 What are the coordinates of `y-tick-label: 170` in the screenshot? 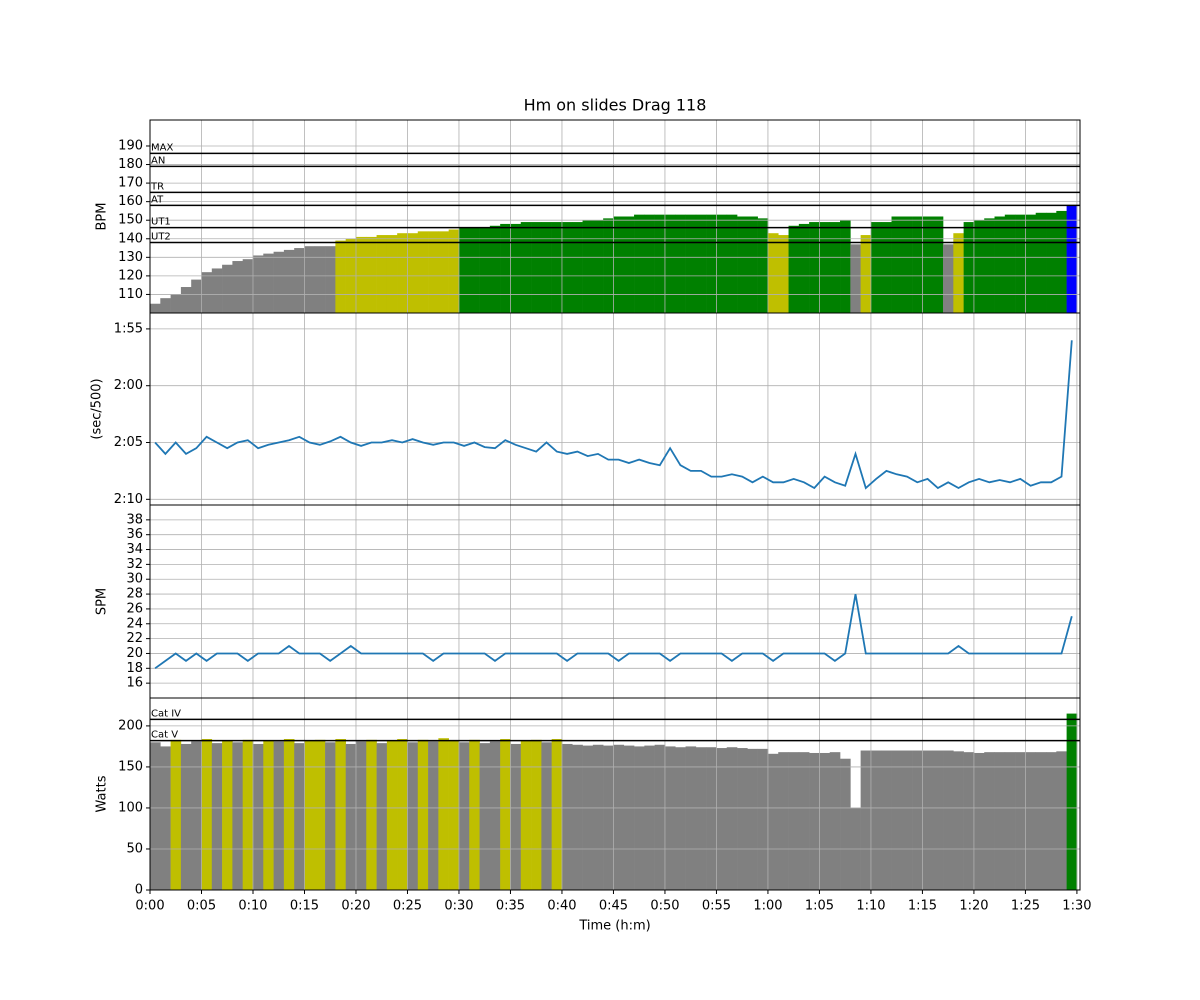 It's located at (130, 183).